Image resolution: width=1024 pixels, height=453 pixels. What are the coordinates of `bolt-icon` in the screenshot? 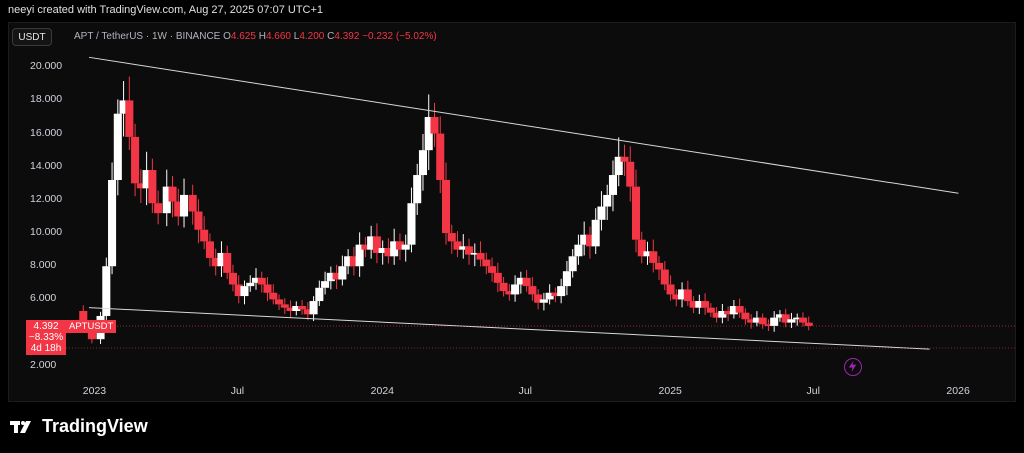 It's located at (853, 367).